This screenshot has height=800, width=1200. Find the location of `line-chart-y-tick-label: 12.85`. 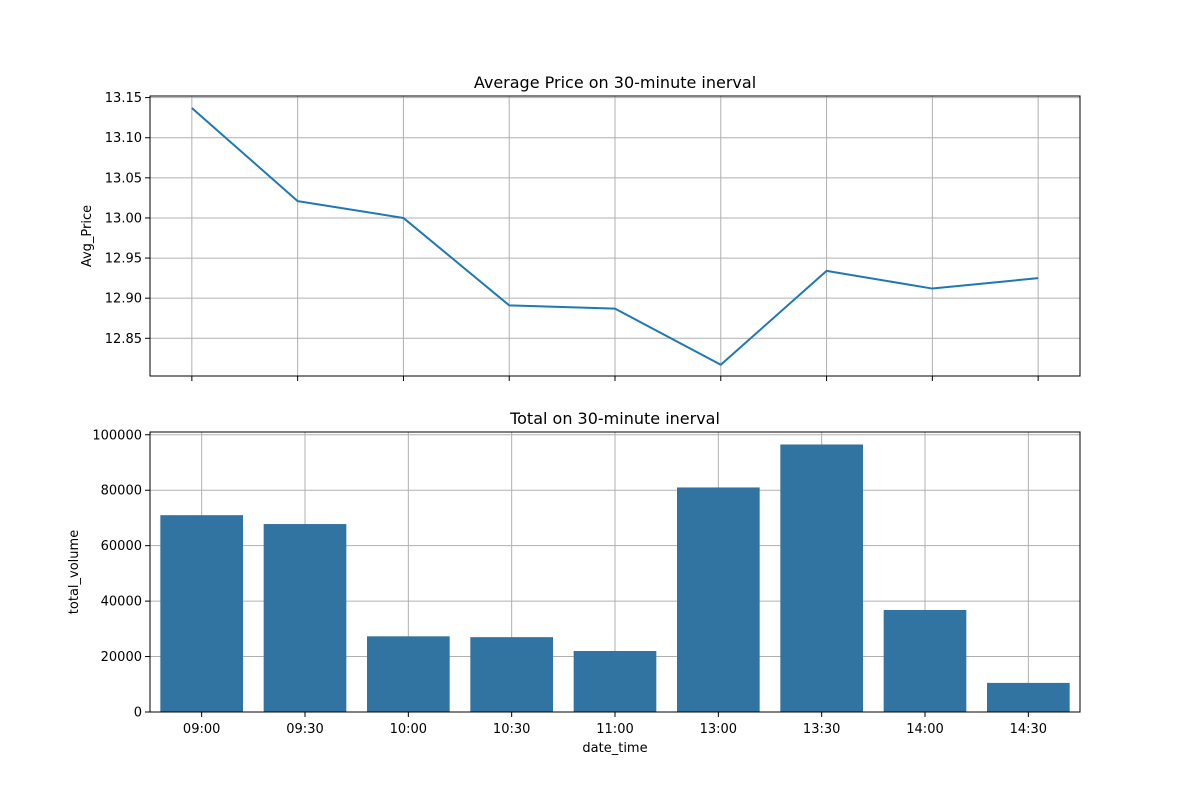

line-chart-y-tick-label: 12.85 is located at coordinates (123, 339).